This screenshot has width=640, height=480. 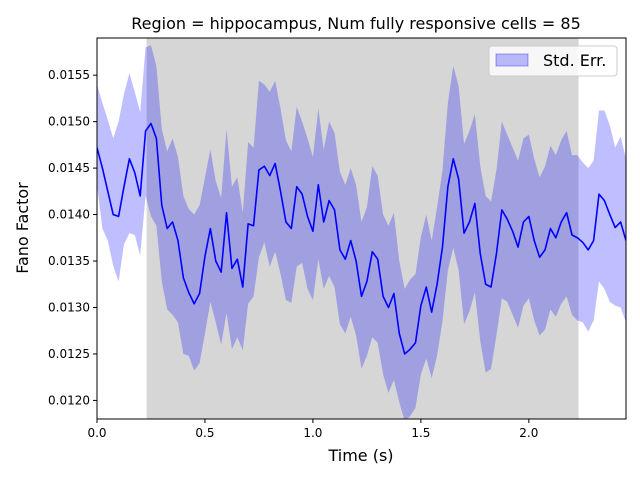 What do you see at coordinates (69, 215) in the screenshot?
I see `y-tick-label: 0.0140` at bounding box center [69, 215].